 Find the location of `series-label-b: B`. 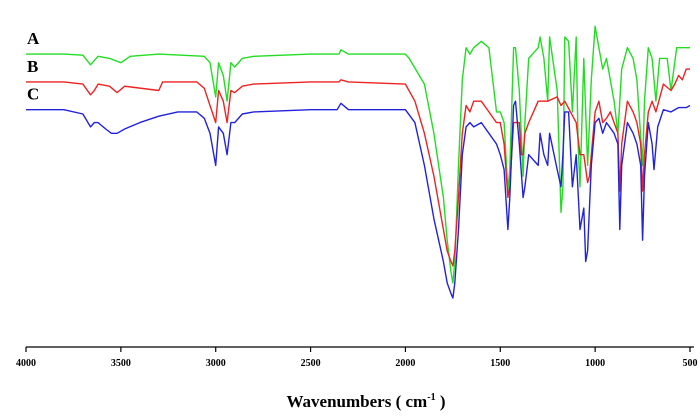

series-label-b: B is located at coordinates (32, 66).